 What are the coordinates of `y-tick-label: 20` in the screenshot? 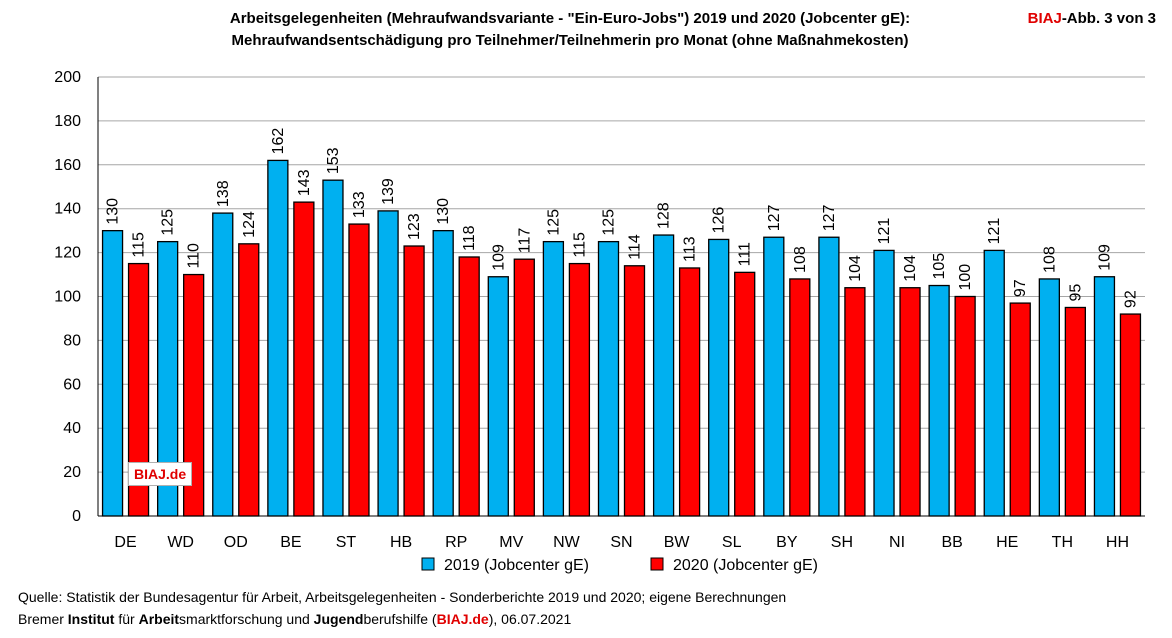 It's located at (72, 472).